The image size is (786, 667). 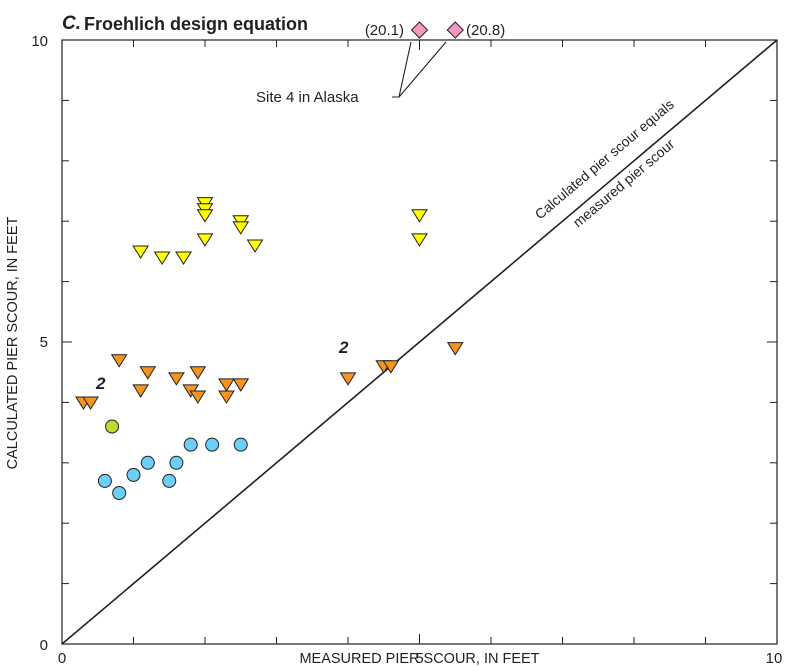 I want to click on x-tick-label-5: 5, so click(x=419, y=658).